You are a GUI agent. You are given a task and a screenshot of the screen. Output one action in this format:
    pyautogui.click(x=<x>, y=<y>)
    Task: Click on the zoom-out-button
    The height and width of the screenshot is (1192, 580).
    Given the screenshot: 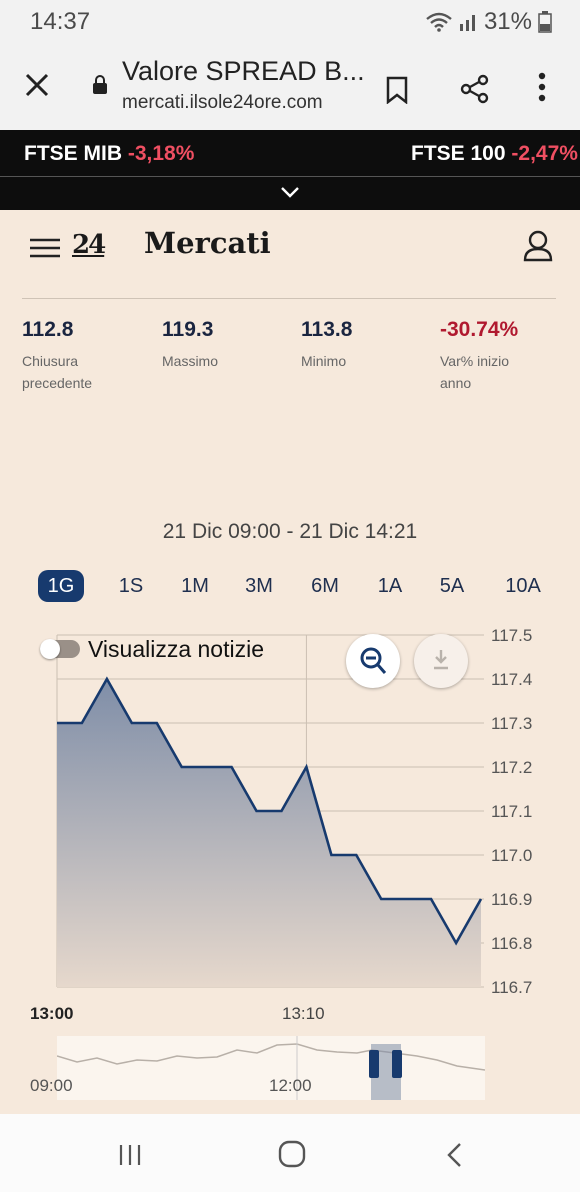 What is the action you would take?
    pyautogui.click(x=373, y=661)
    